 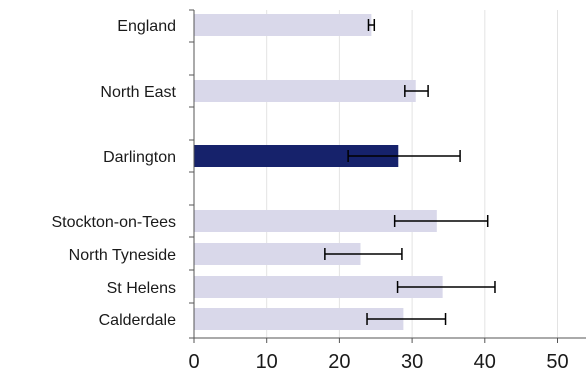 What do you see at coordinates (277, 254) in the screenshot?
I see `bar-north-tyneside` at bounding box center [277, 254].